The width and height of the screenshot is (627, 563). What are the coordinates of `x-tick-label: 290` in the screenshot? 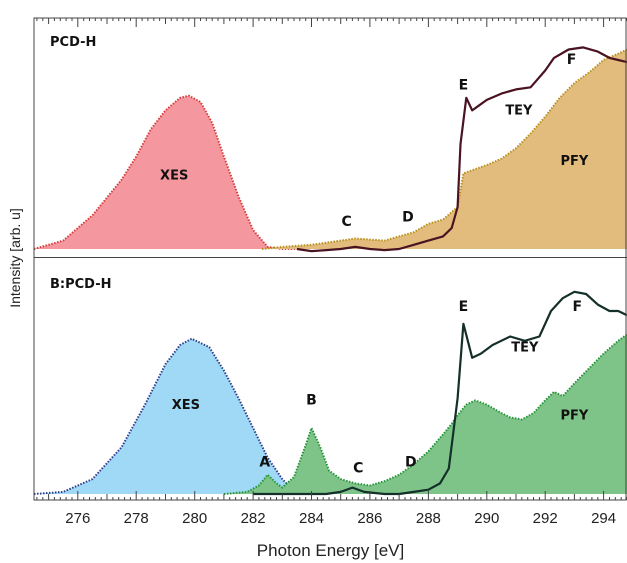 It's located at (486, 518).